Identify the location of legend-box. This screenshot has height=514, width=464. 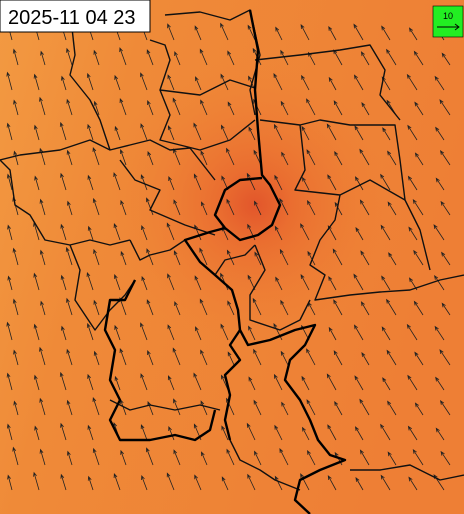
(448, 21).